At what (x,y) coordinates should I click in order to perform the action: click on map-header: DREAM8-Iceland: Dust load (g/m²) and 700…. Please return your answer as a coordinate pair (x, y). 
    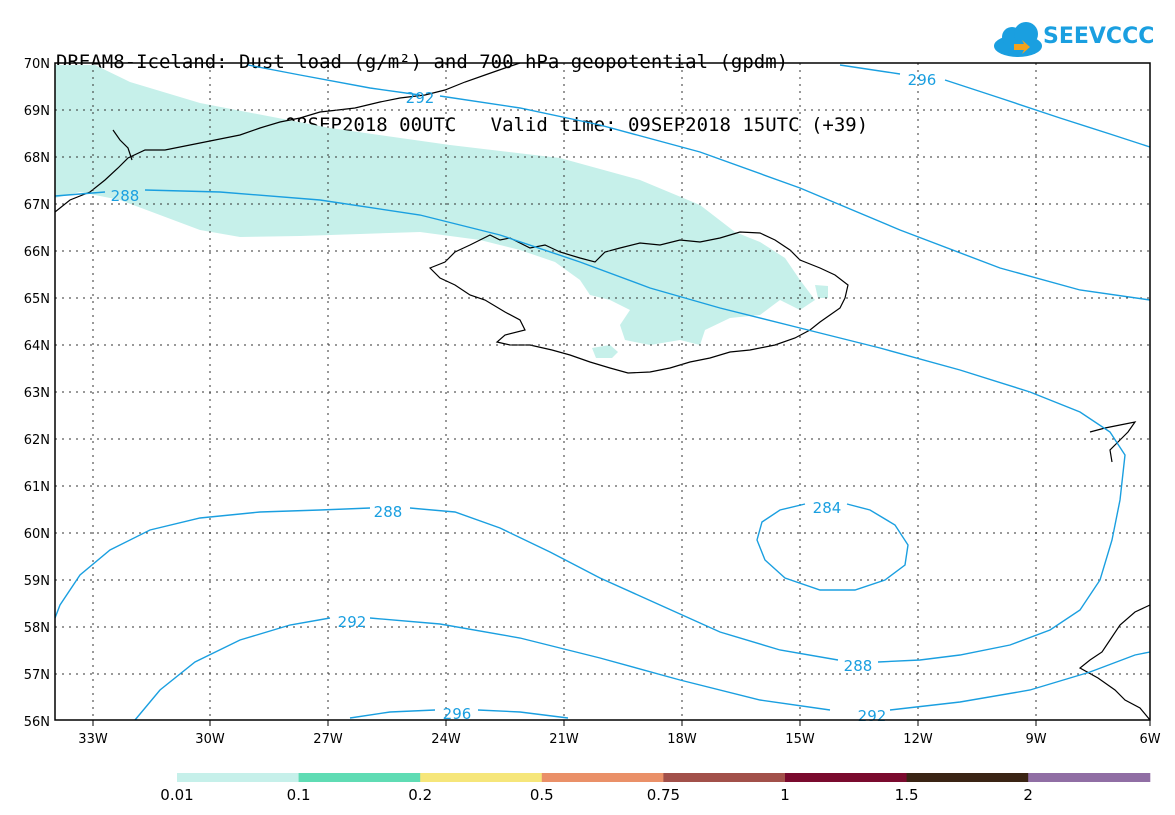
    Looking at the image, I should click on (462, 83).